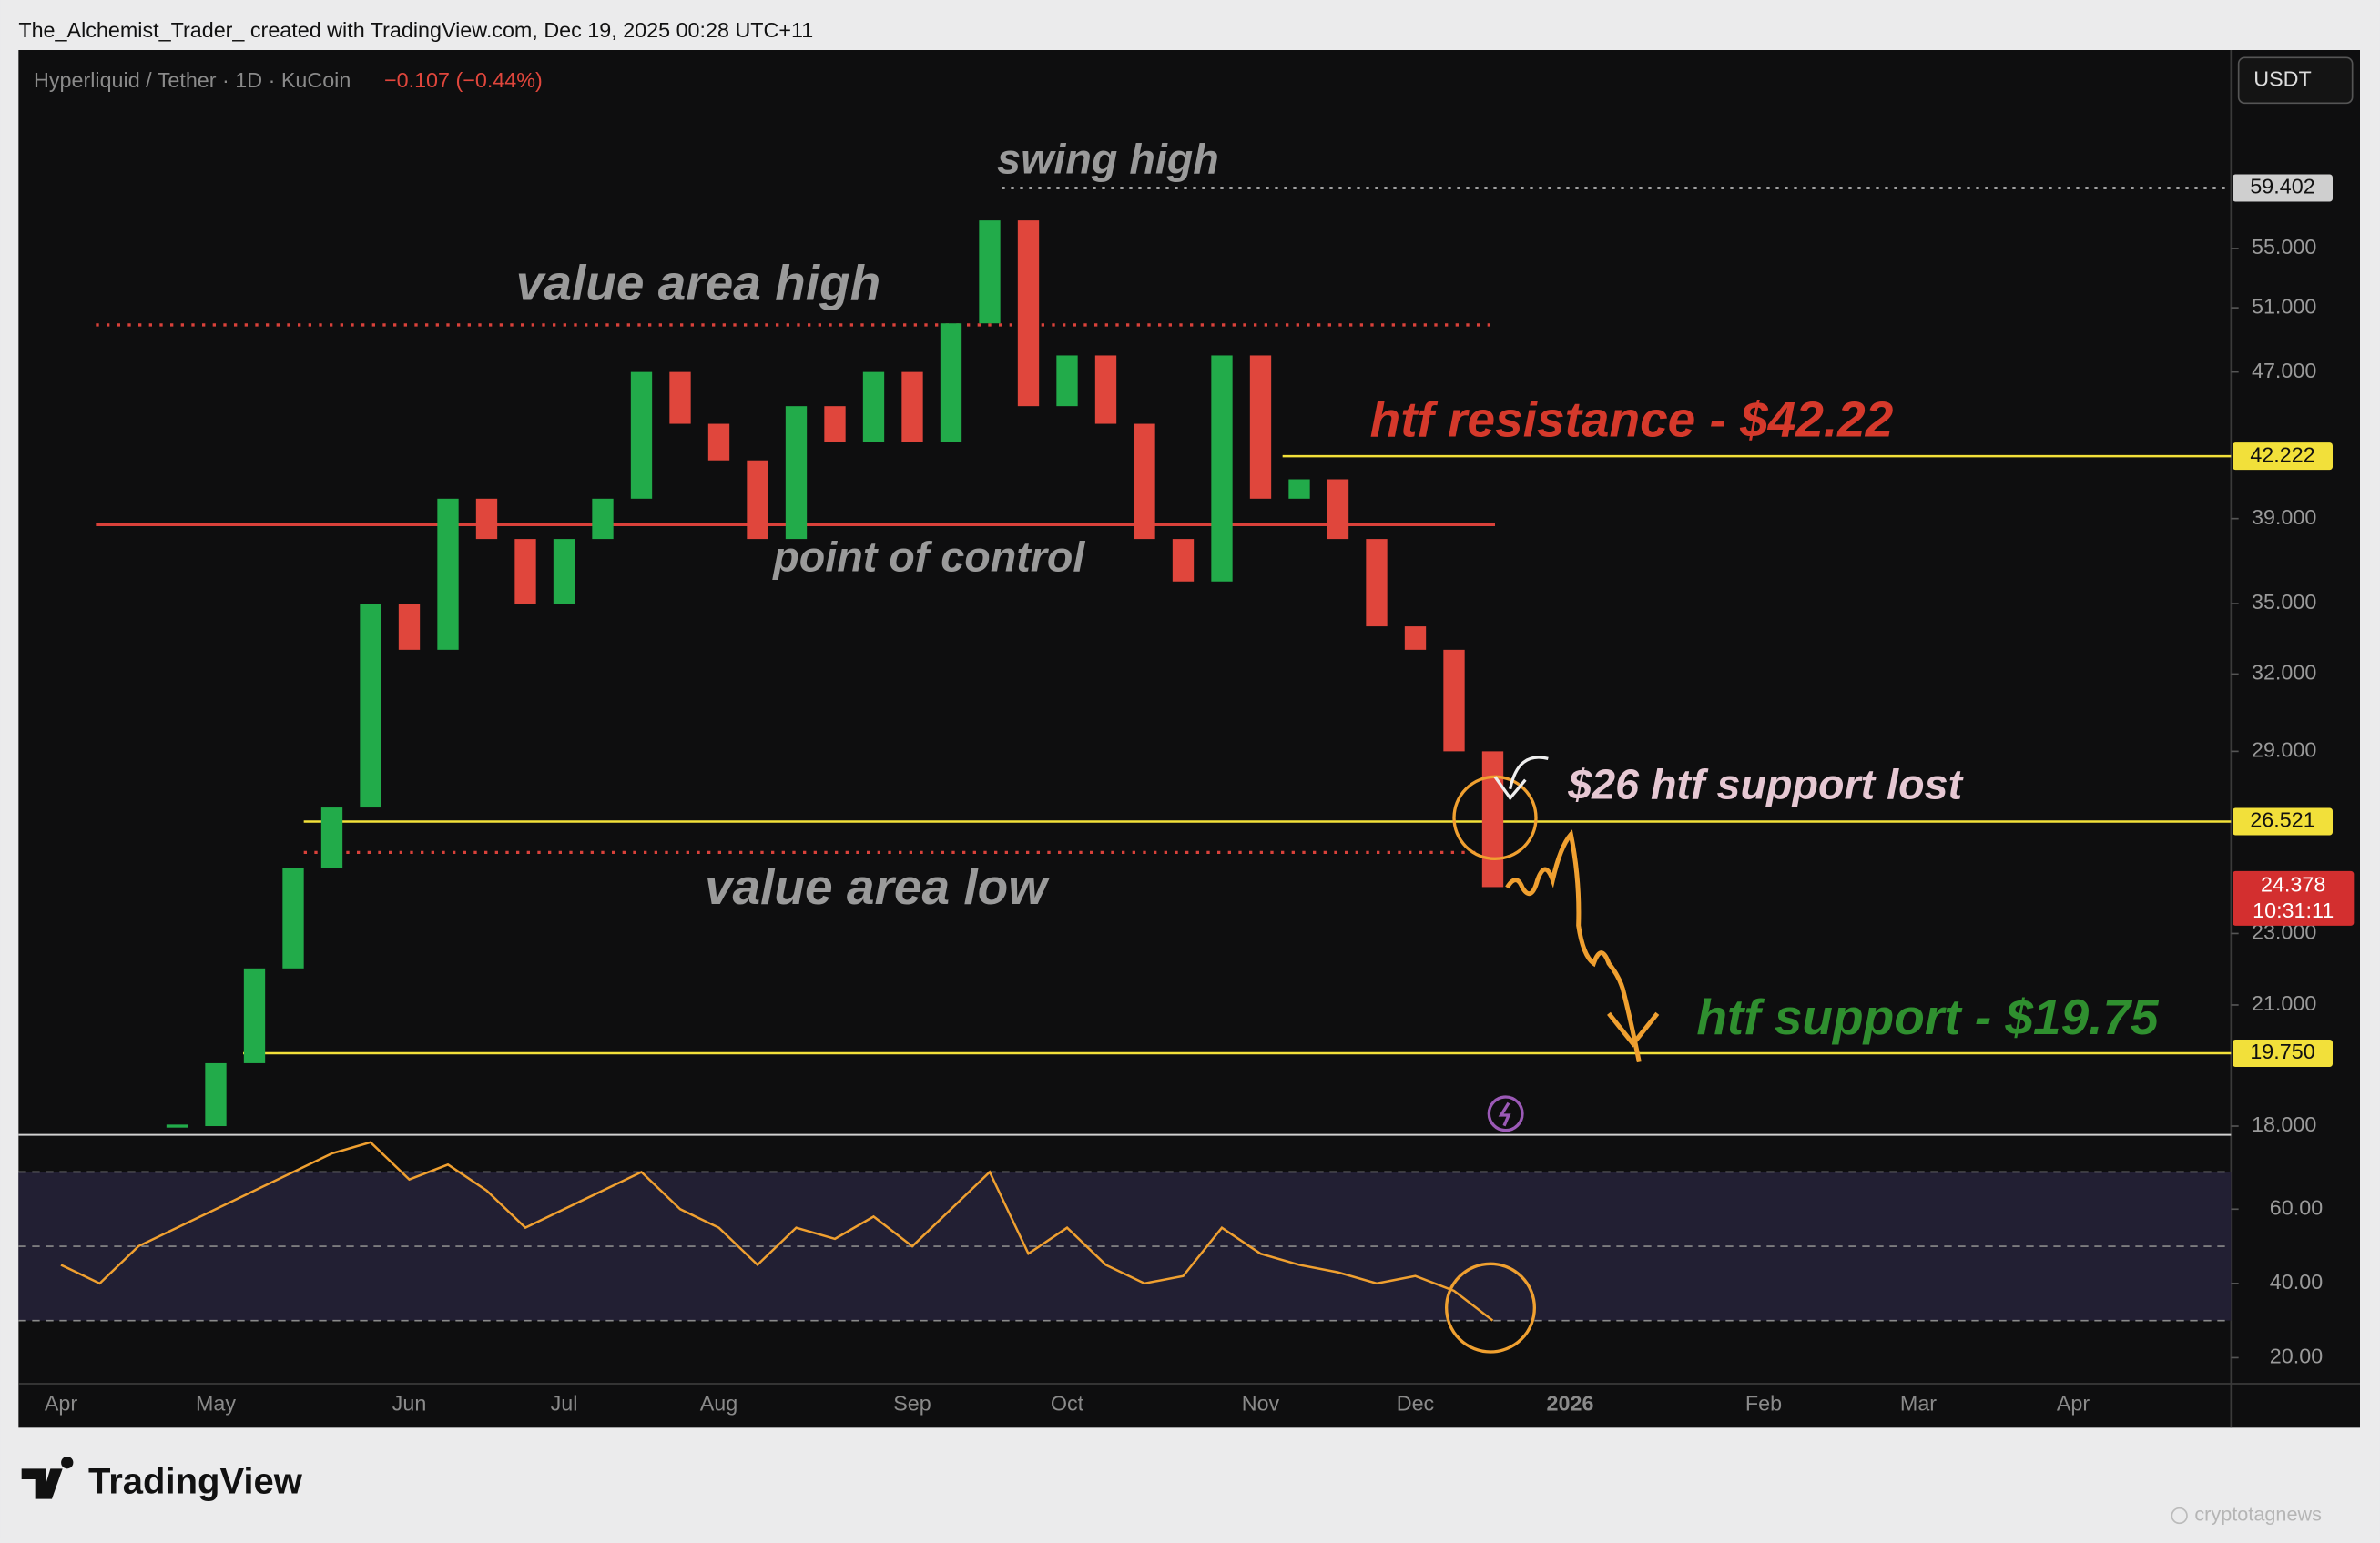  What do you see at coordinates (1108, 159) in the screenshot?
I see `annotation: swing high` at bounding box center [1108, 159].